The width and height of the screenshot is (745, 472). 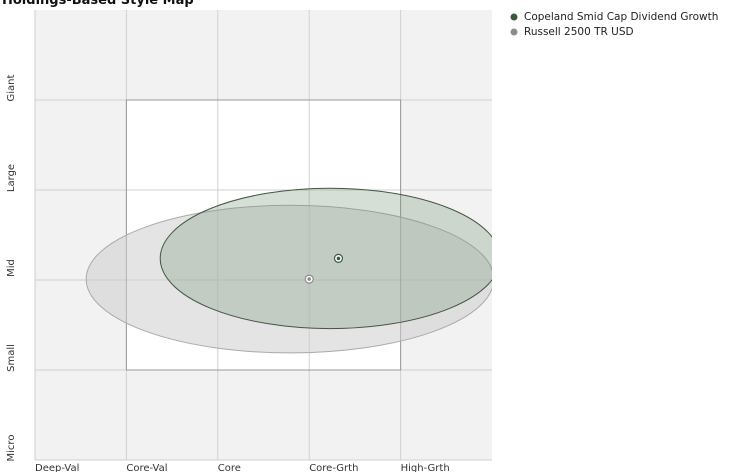 What do you see at coordinates (57, 467) in the screenshot?
I see `x-tick-label: Deep-Val` at bounding box center [57, 467].